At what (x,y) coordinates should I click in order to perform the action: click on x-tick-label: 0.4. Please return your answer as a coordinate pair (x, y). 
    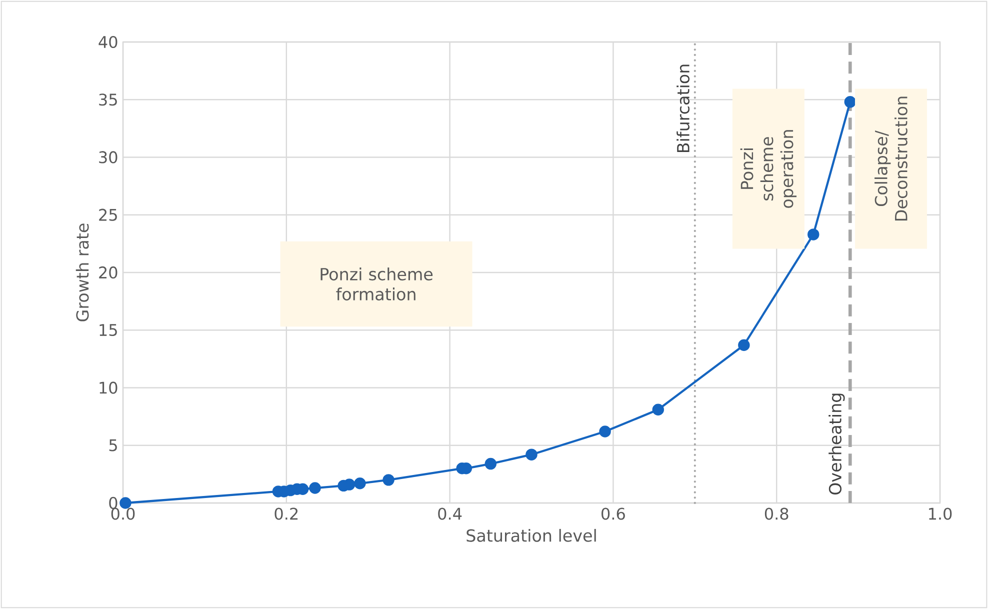
    Looking at the image, I should click on (450, 514).